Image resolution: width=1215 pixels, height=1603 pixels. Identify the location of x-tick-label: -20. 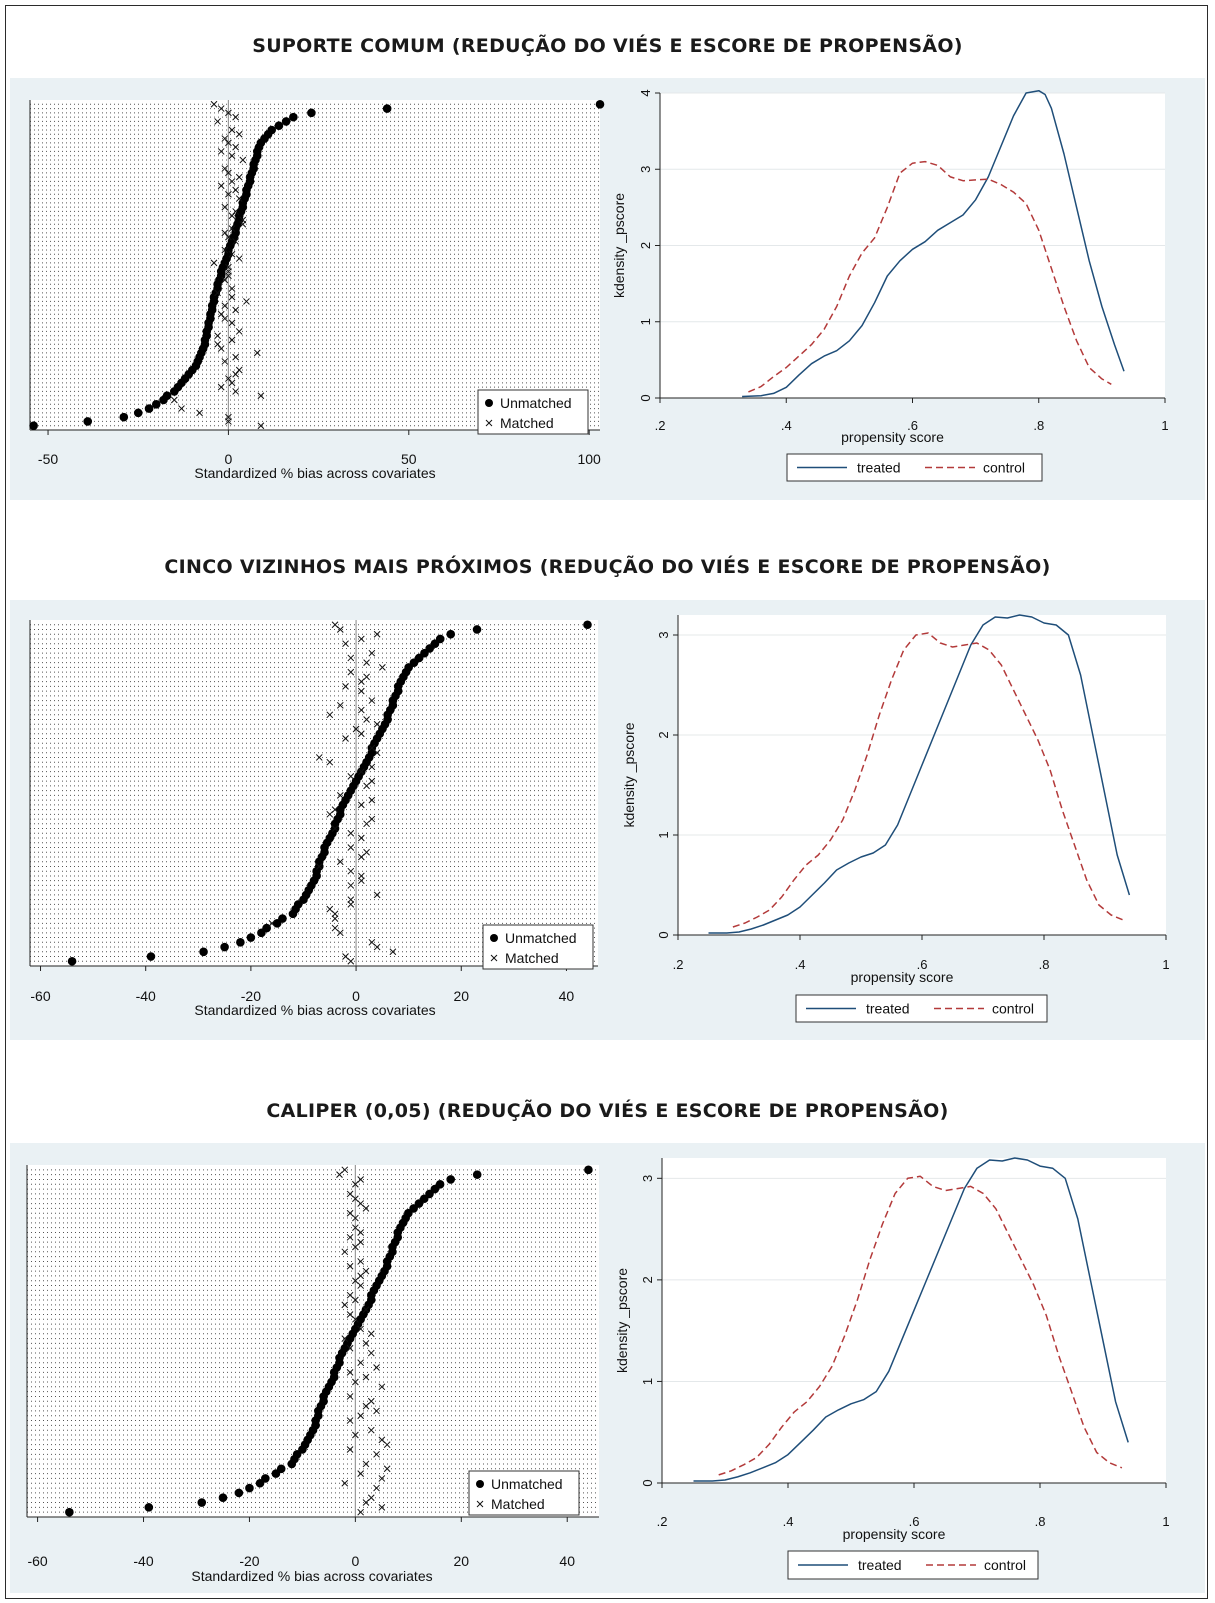
(249, 1561).